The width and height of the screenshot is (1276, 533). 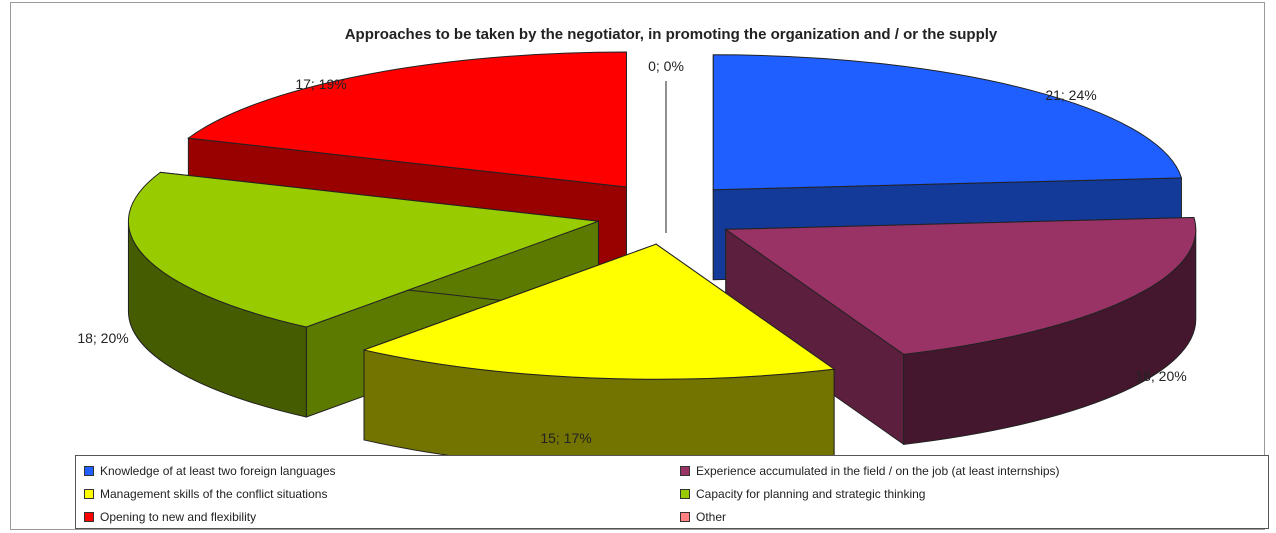 What do you see at coordinates (666, 66) in the screenshot?
I see `slice-data-label-5: 0; 0%` at bounding box center [666, 66].